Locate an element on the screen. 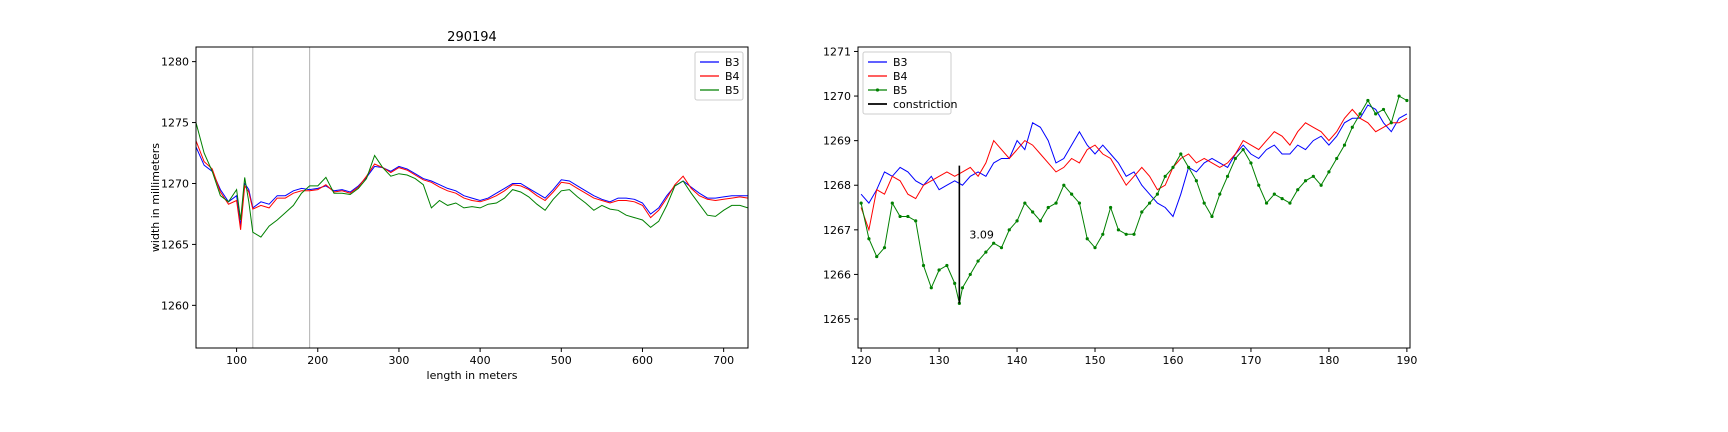 This screenshot has height=432, width=1728. x-tick-label: 140 is located at coordinates (1017, 360).